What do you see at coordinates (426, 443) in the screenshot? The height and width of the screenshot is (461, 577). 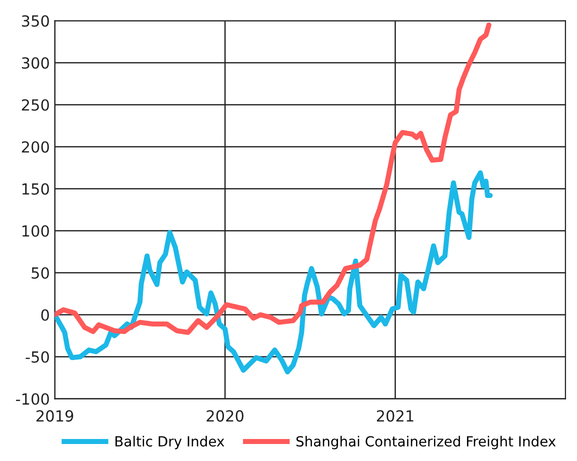 I see `legend-label: Shanghai Containerized Freight Index` at bounding box center [426, 443].